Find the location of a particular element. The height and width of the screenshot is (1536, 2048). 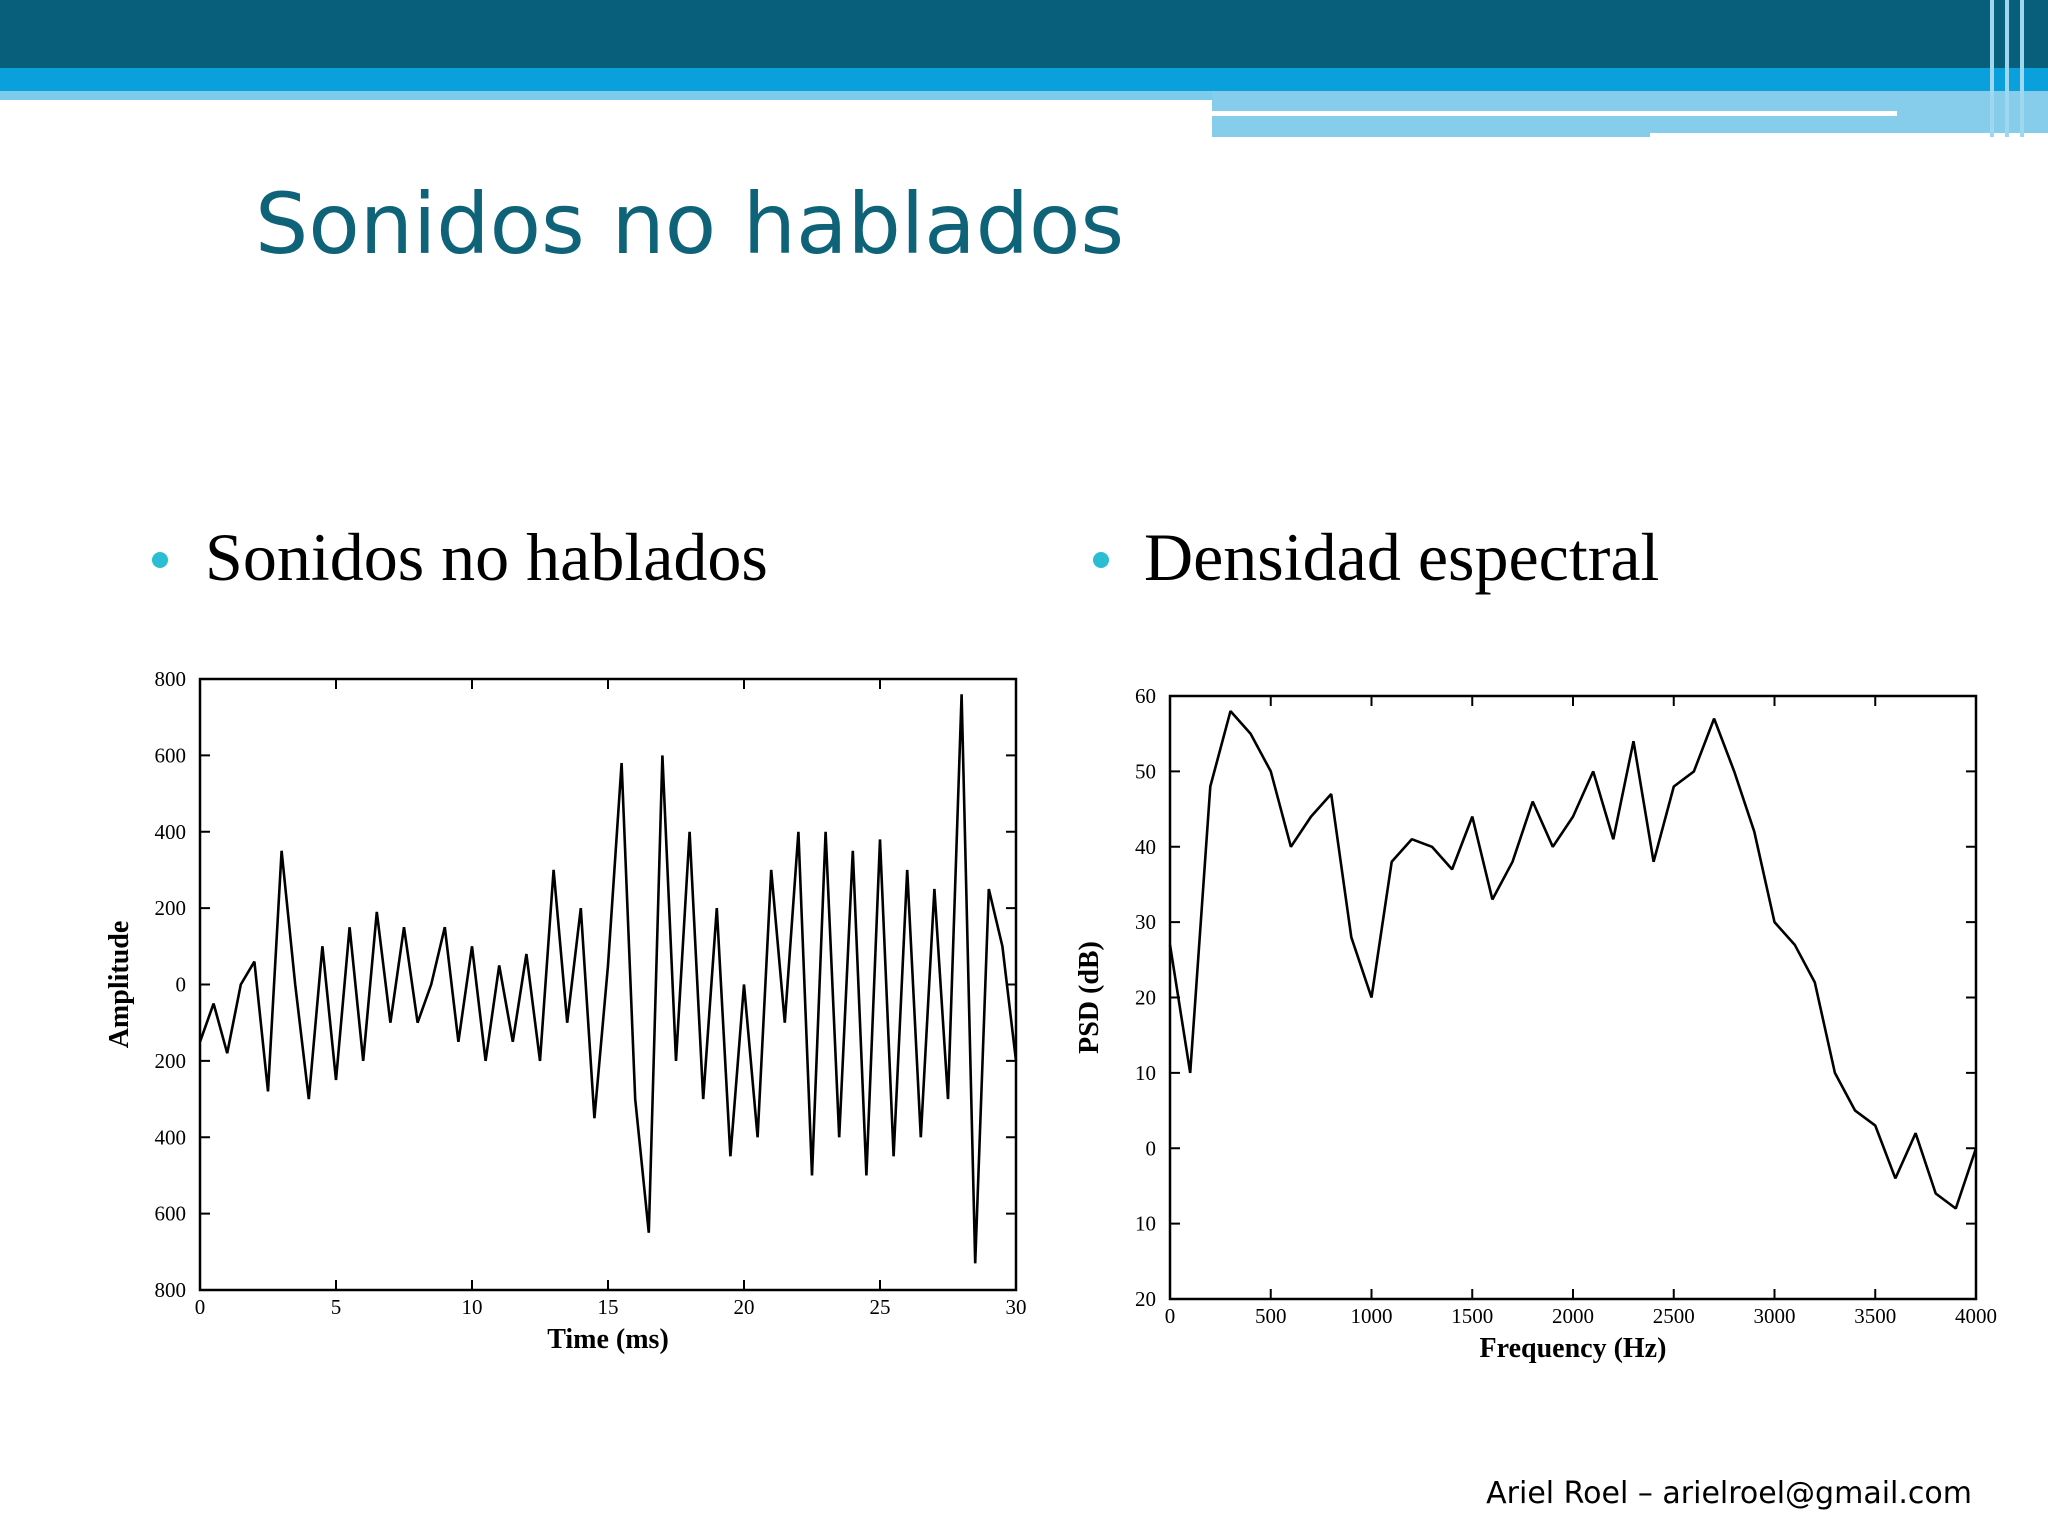

slide-title: Sonidos no hablados is located at coordinates (689, 224).